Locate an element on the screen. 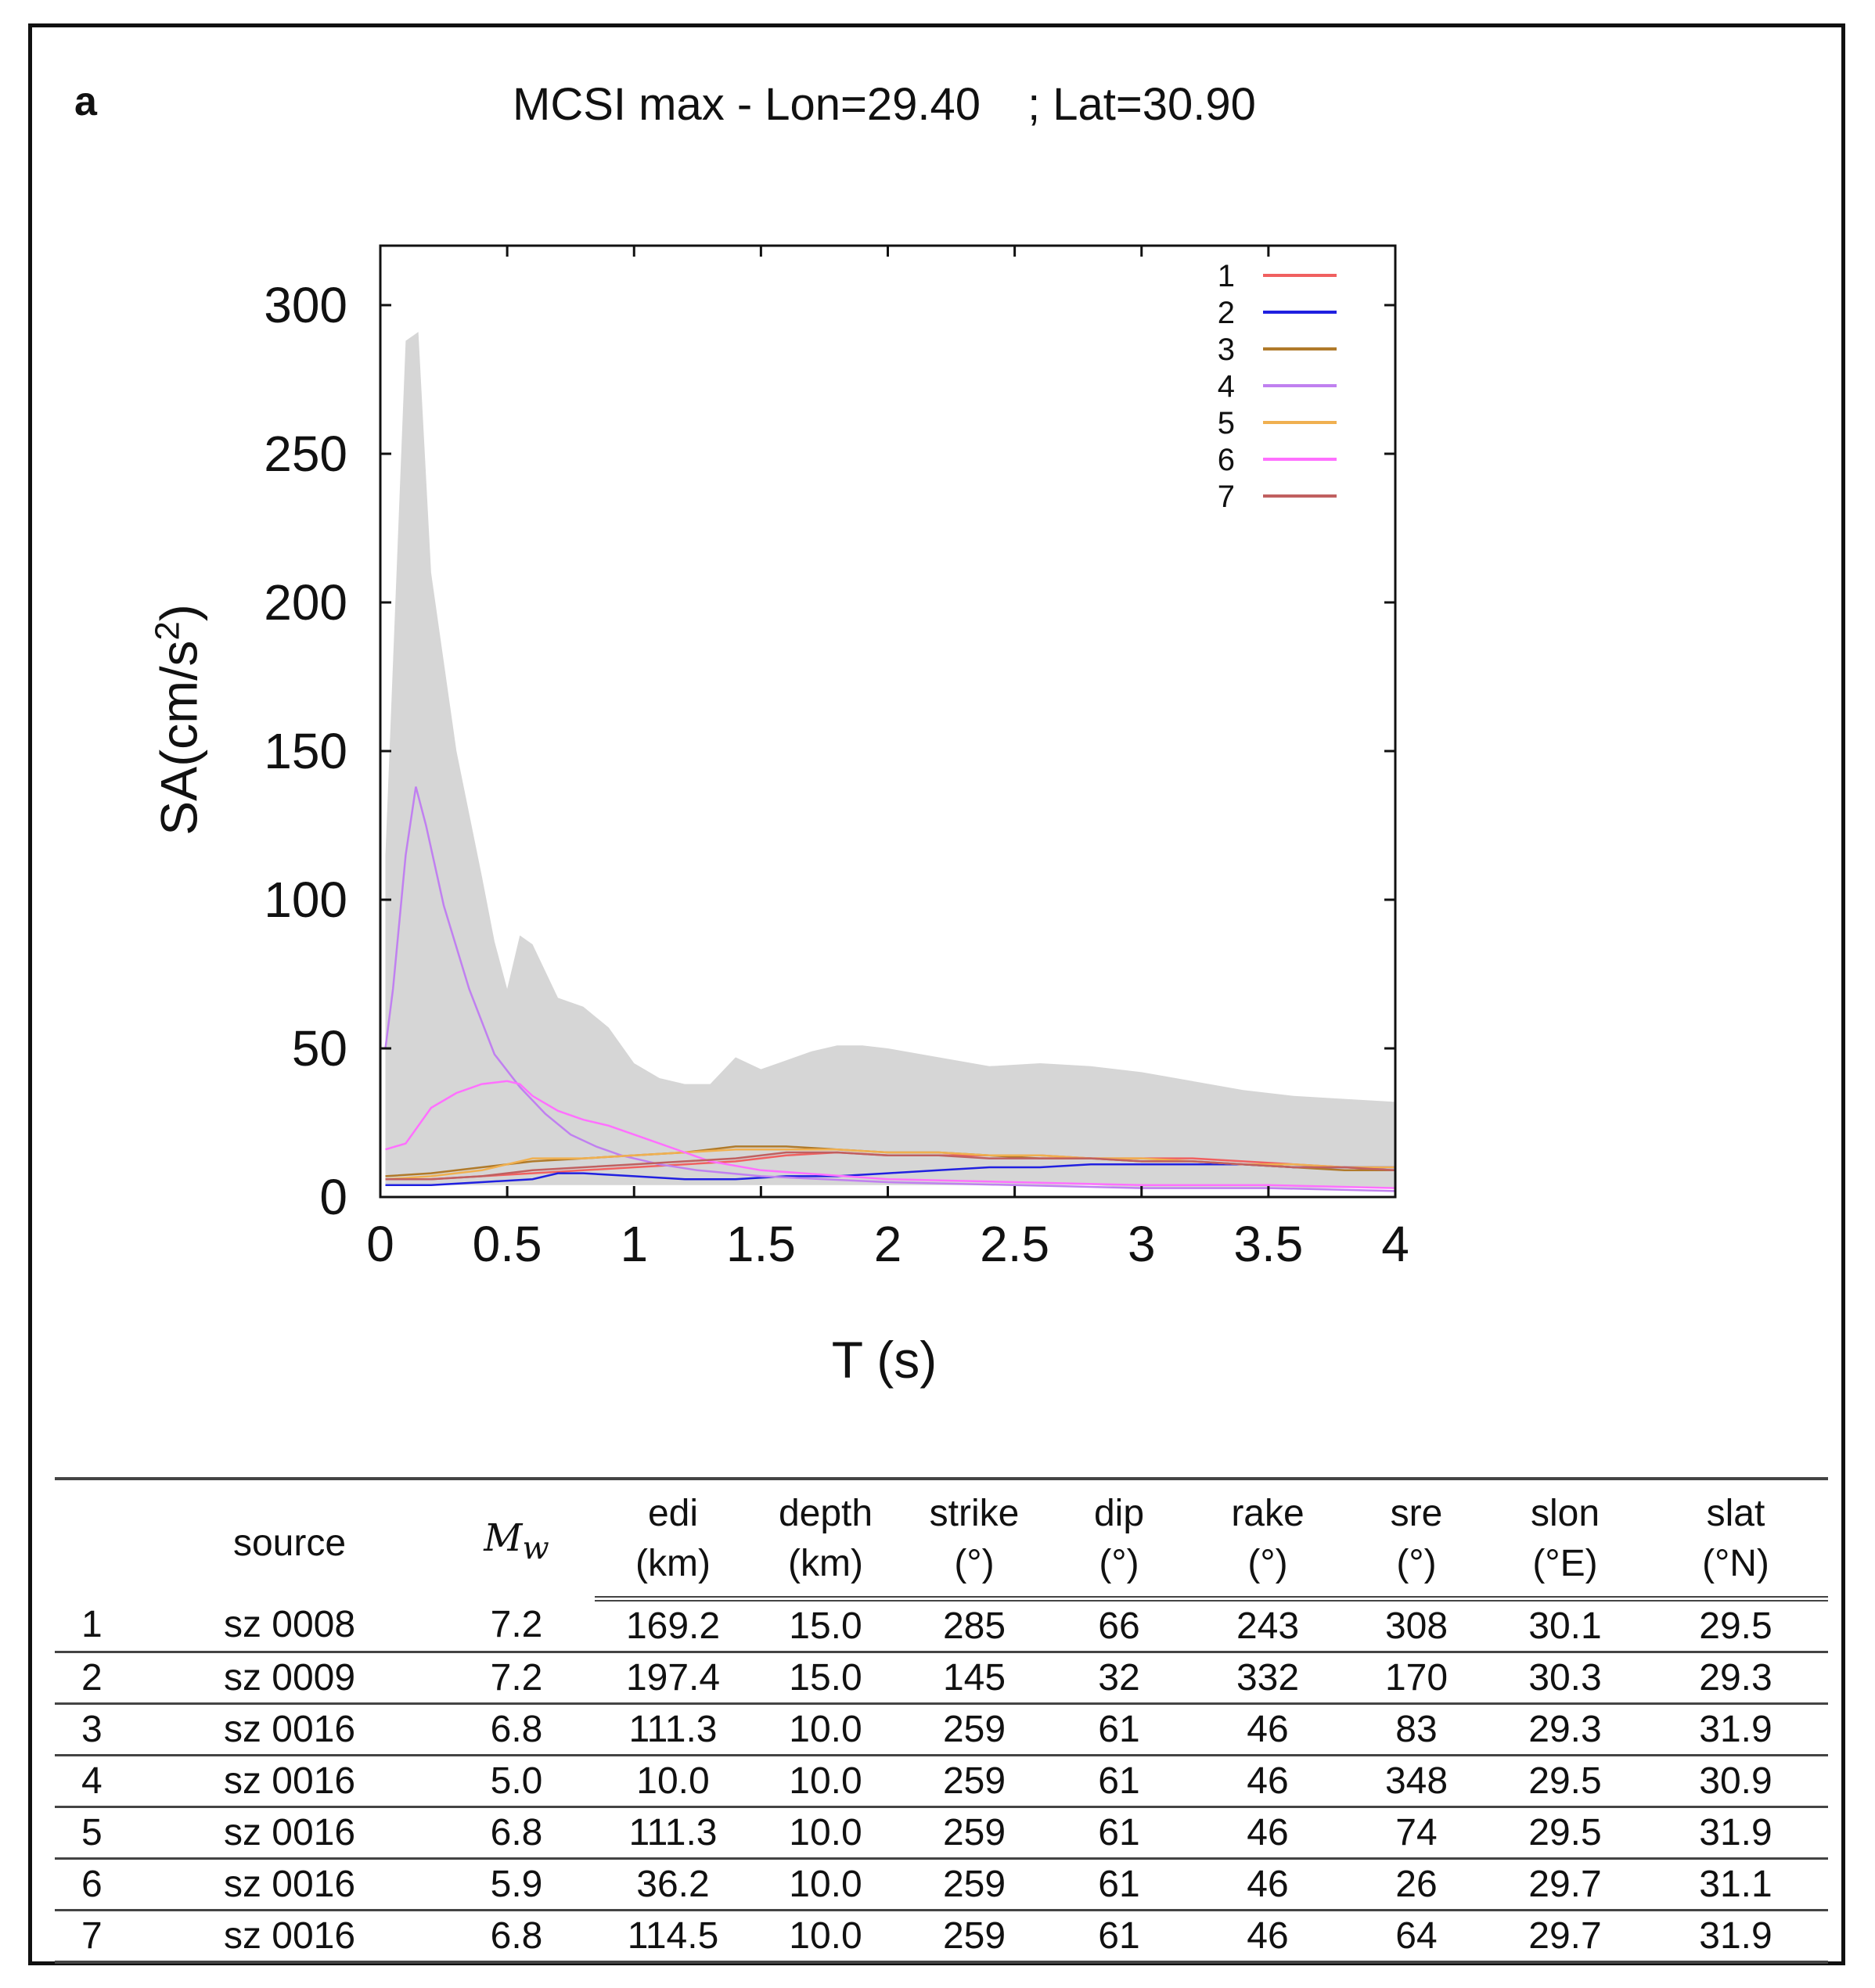 The width and height of the screenshot is (1875, 1988). table-header-cell: strike is located at coordinates (974, 1508).